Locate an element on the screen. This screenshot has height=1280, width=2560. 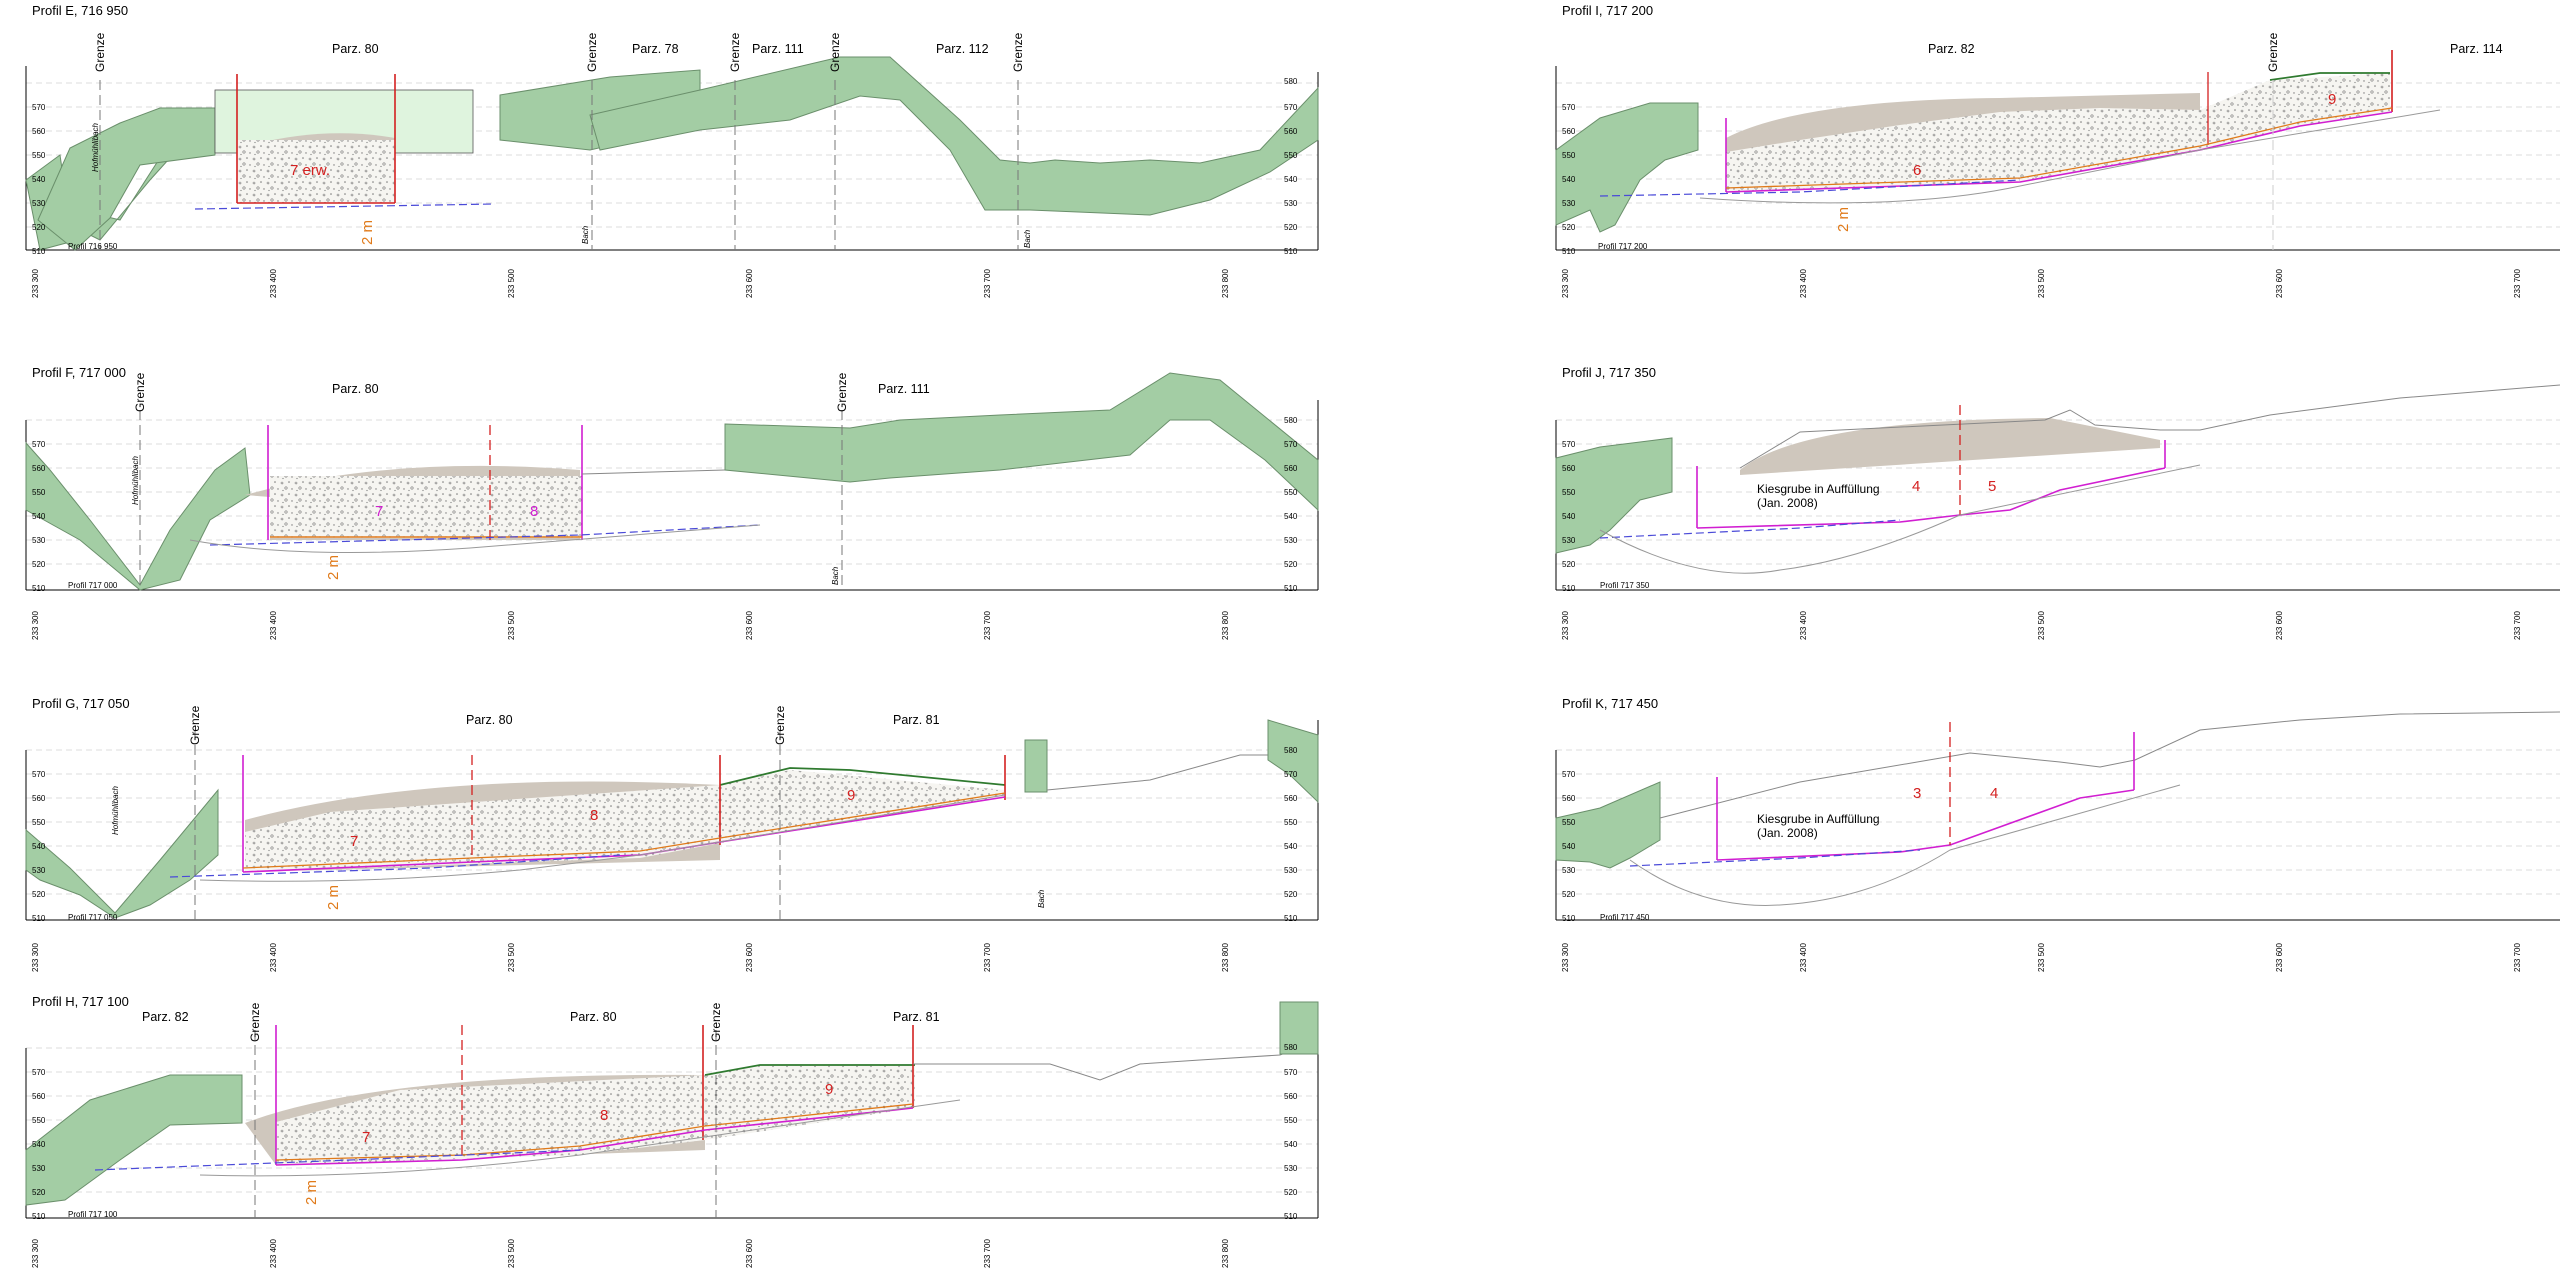
gravel-body is located at coordinates (595, 1115).